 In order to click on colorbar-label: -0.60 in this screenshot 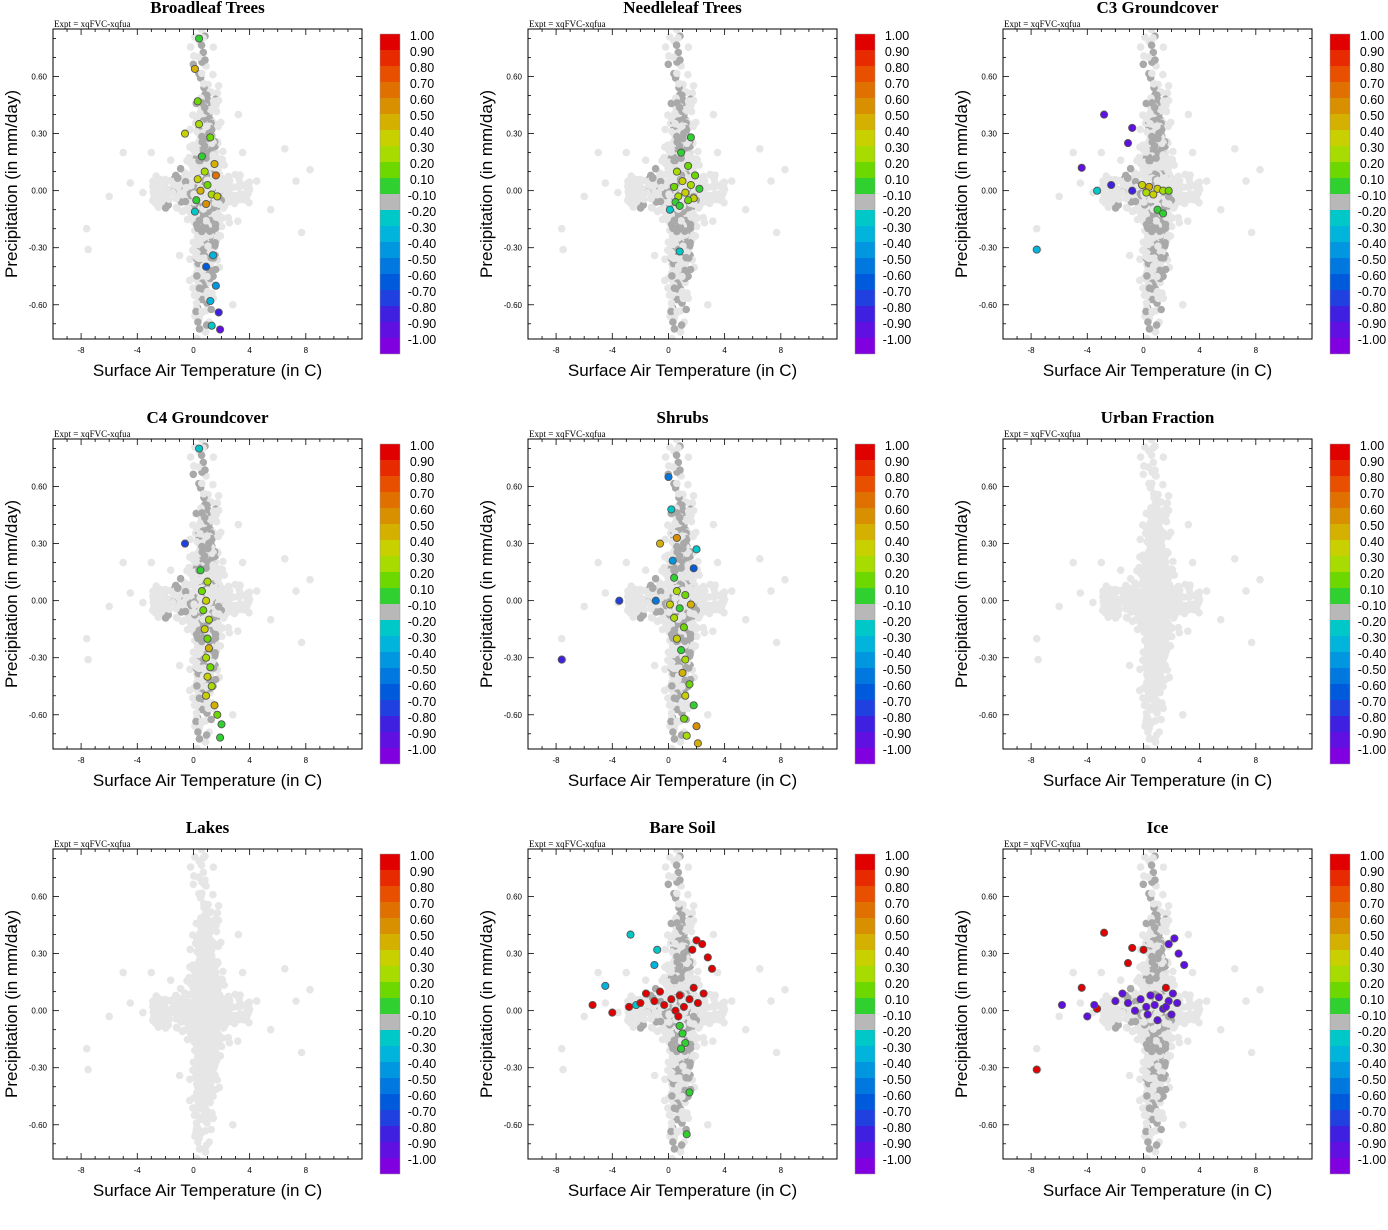, I will do `click(897, 276)`.